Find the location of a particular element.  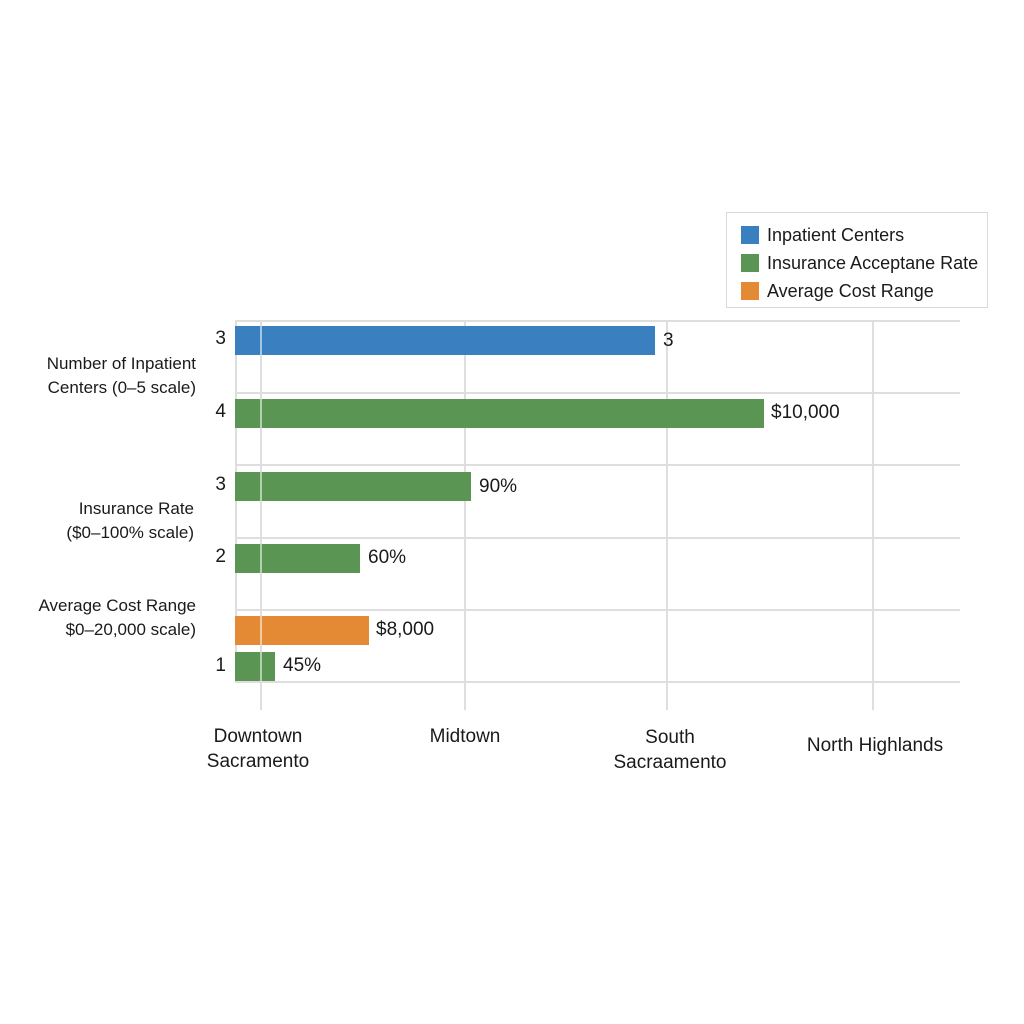

y-group-line: $0–20,000 scale) is located at coordinates (130, 629).